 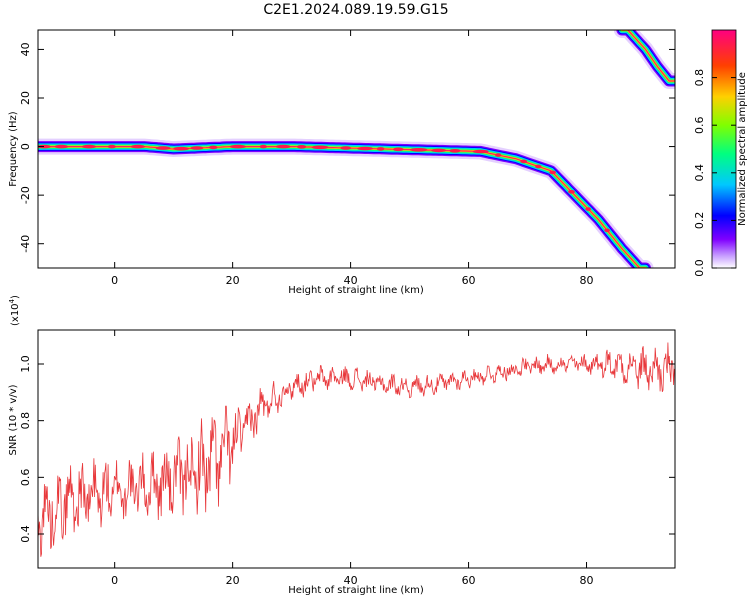 I want to click on snr-scale-label: (x104), so click(x=14, y=310).